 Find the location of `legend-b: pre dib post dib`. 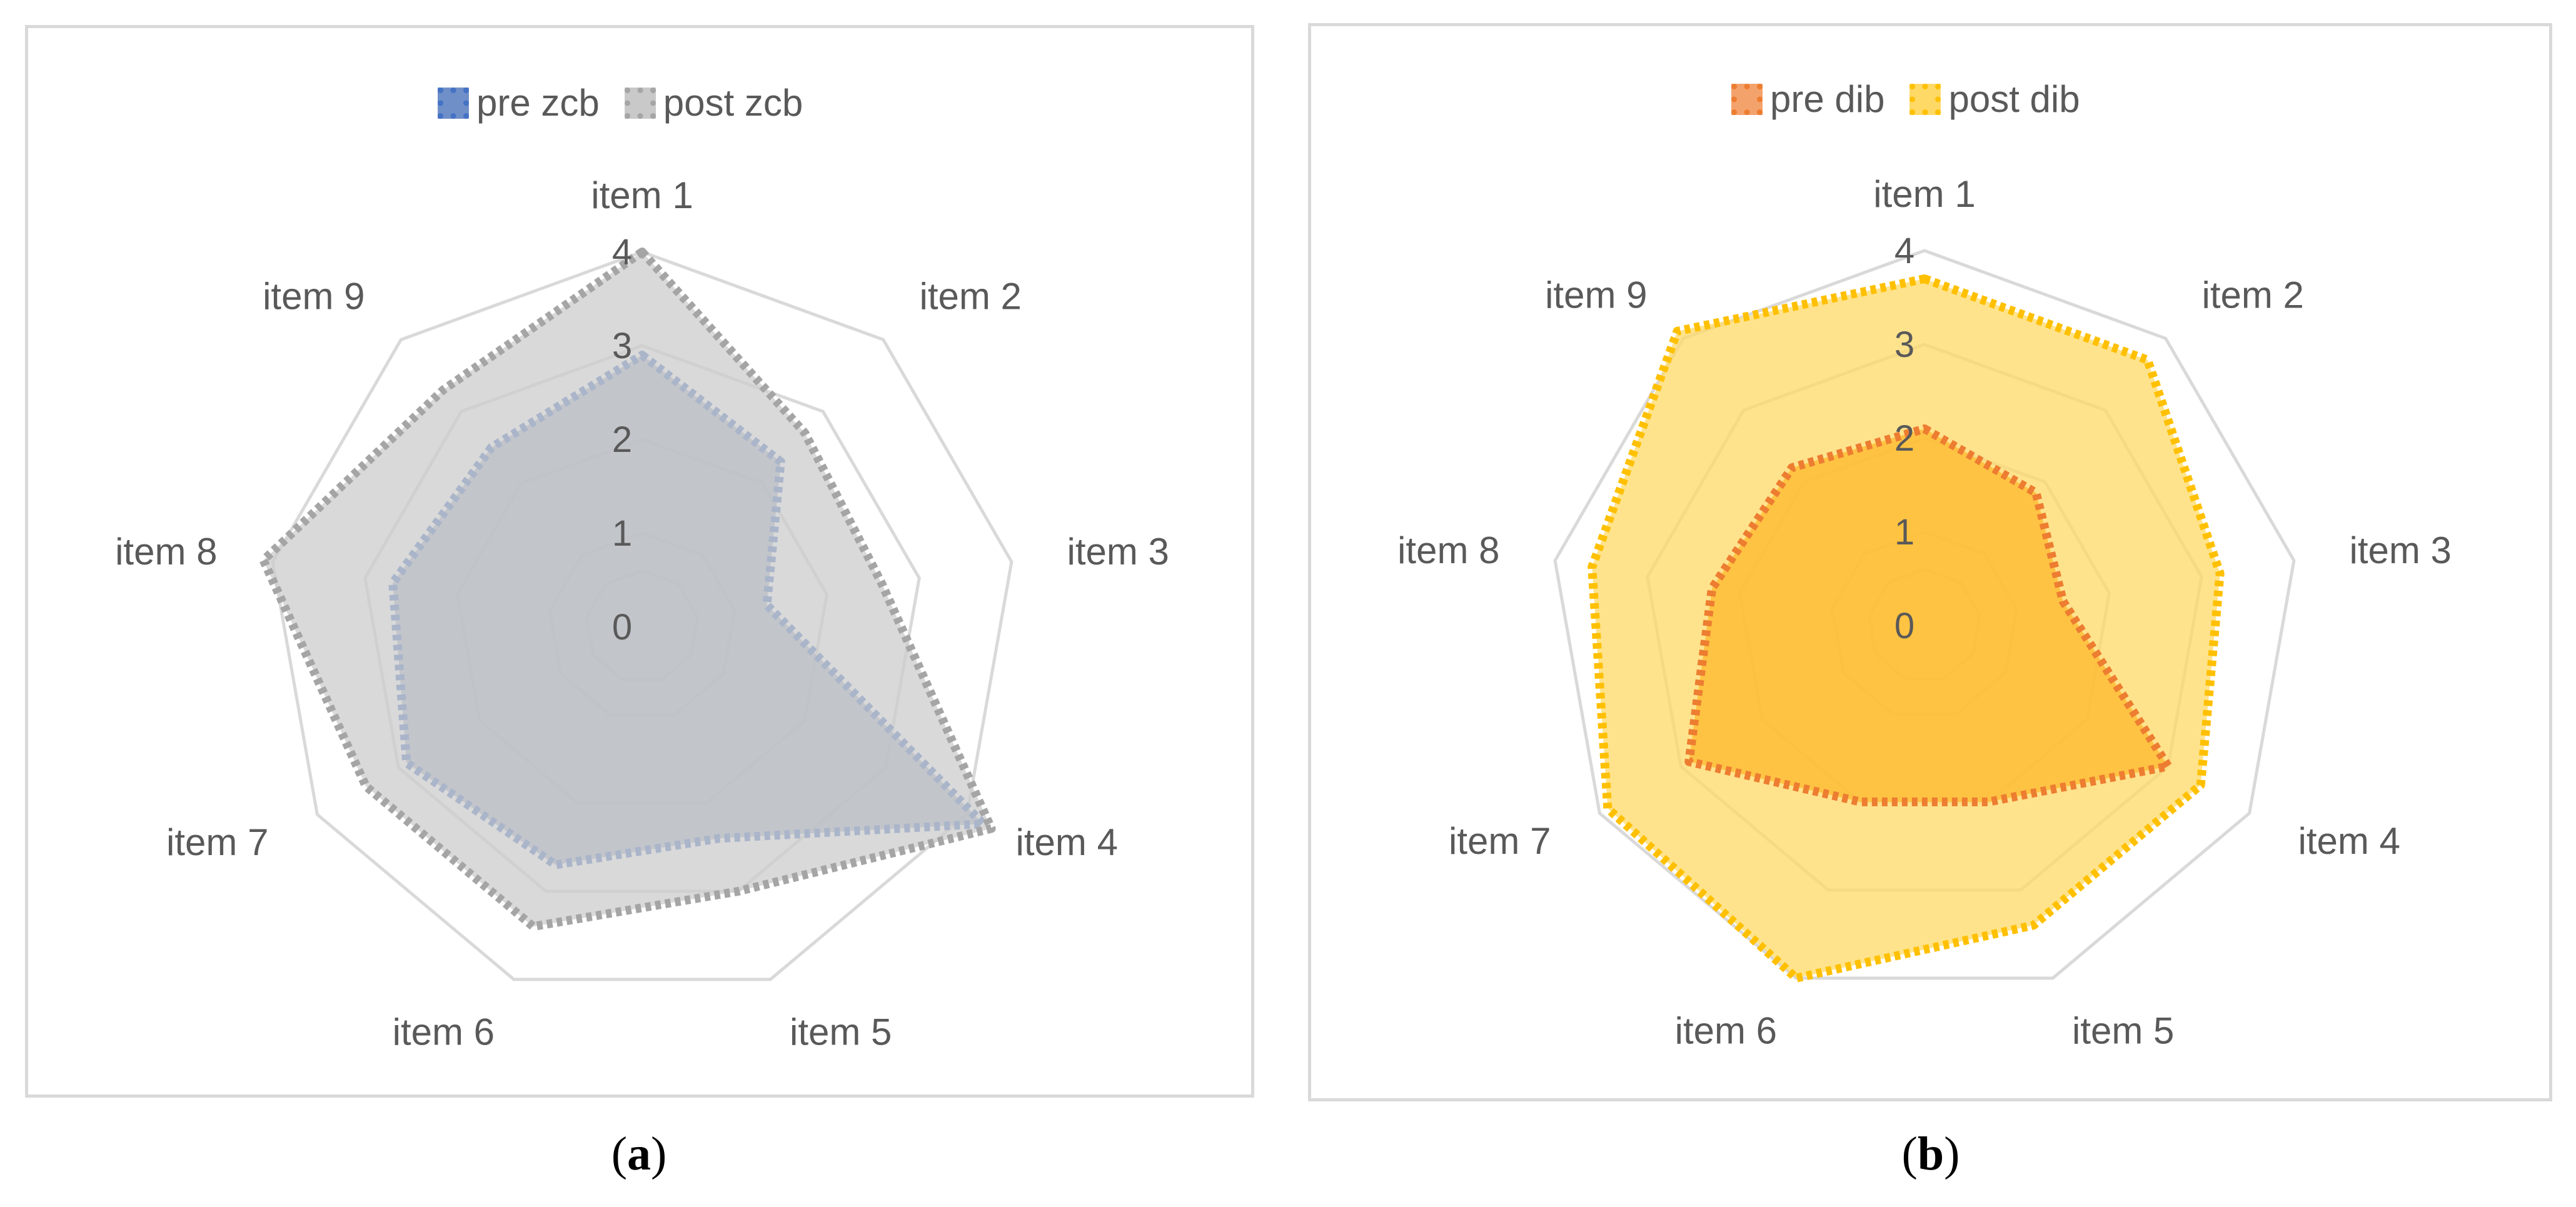

legend-b: pre dib post dib is located at coordinates (1905, 100).